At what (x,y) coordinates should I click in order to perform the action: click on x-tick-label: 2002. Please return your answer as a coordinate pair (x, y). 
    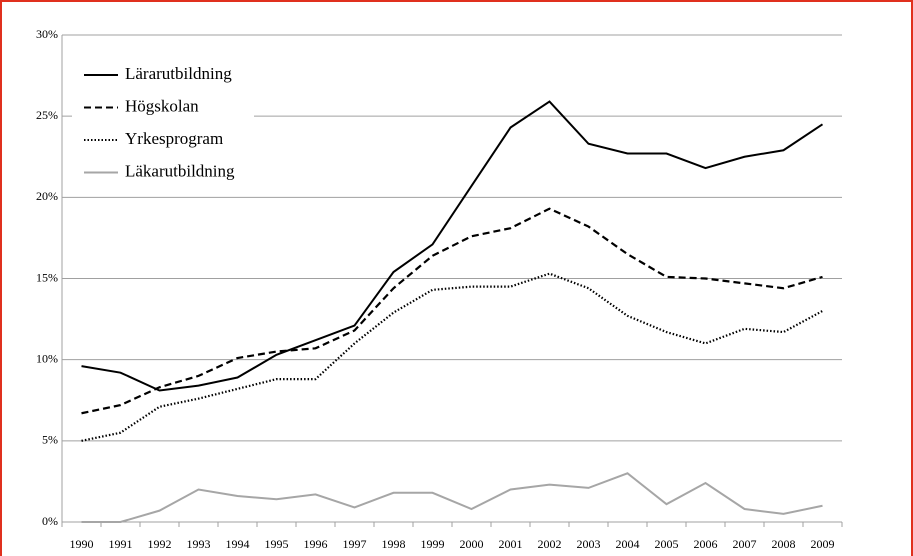
    Looking at the image, I should click on (550, 544).